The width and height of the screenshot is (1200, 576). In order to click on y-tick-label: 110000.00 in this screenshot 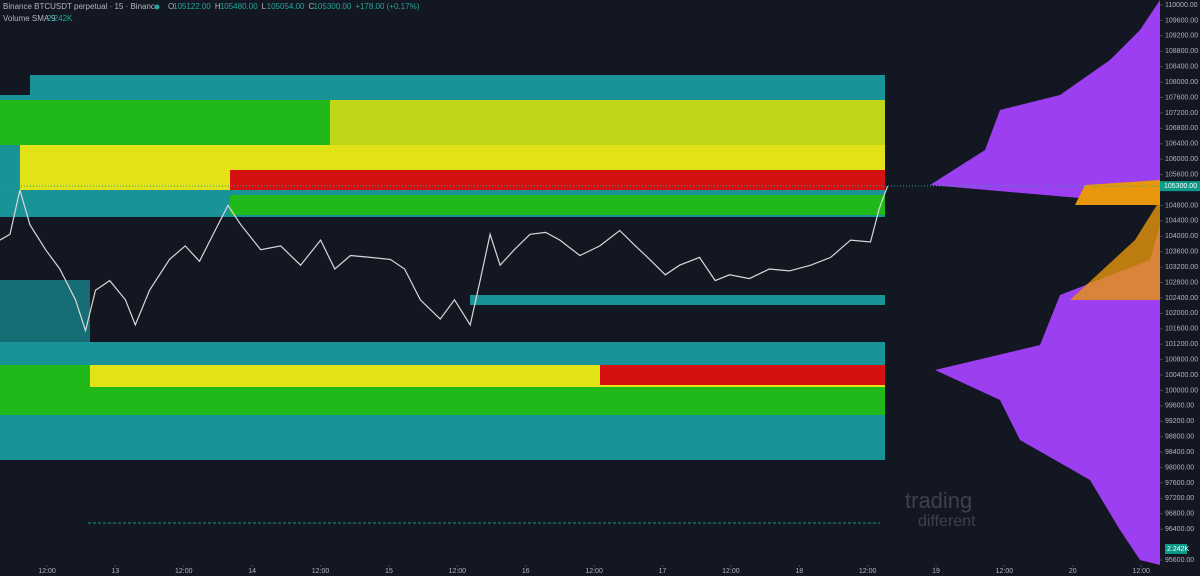, I will do `click(1181, 5)`.